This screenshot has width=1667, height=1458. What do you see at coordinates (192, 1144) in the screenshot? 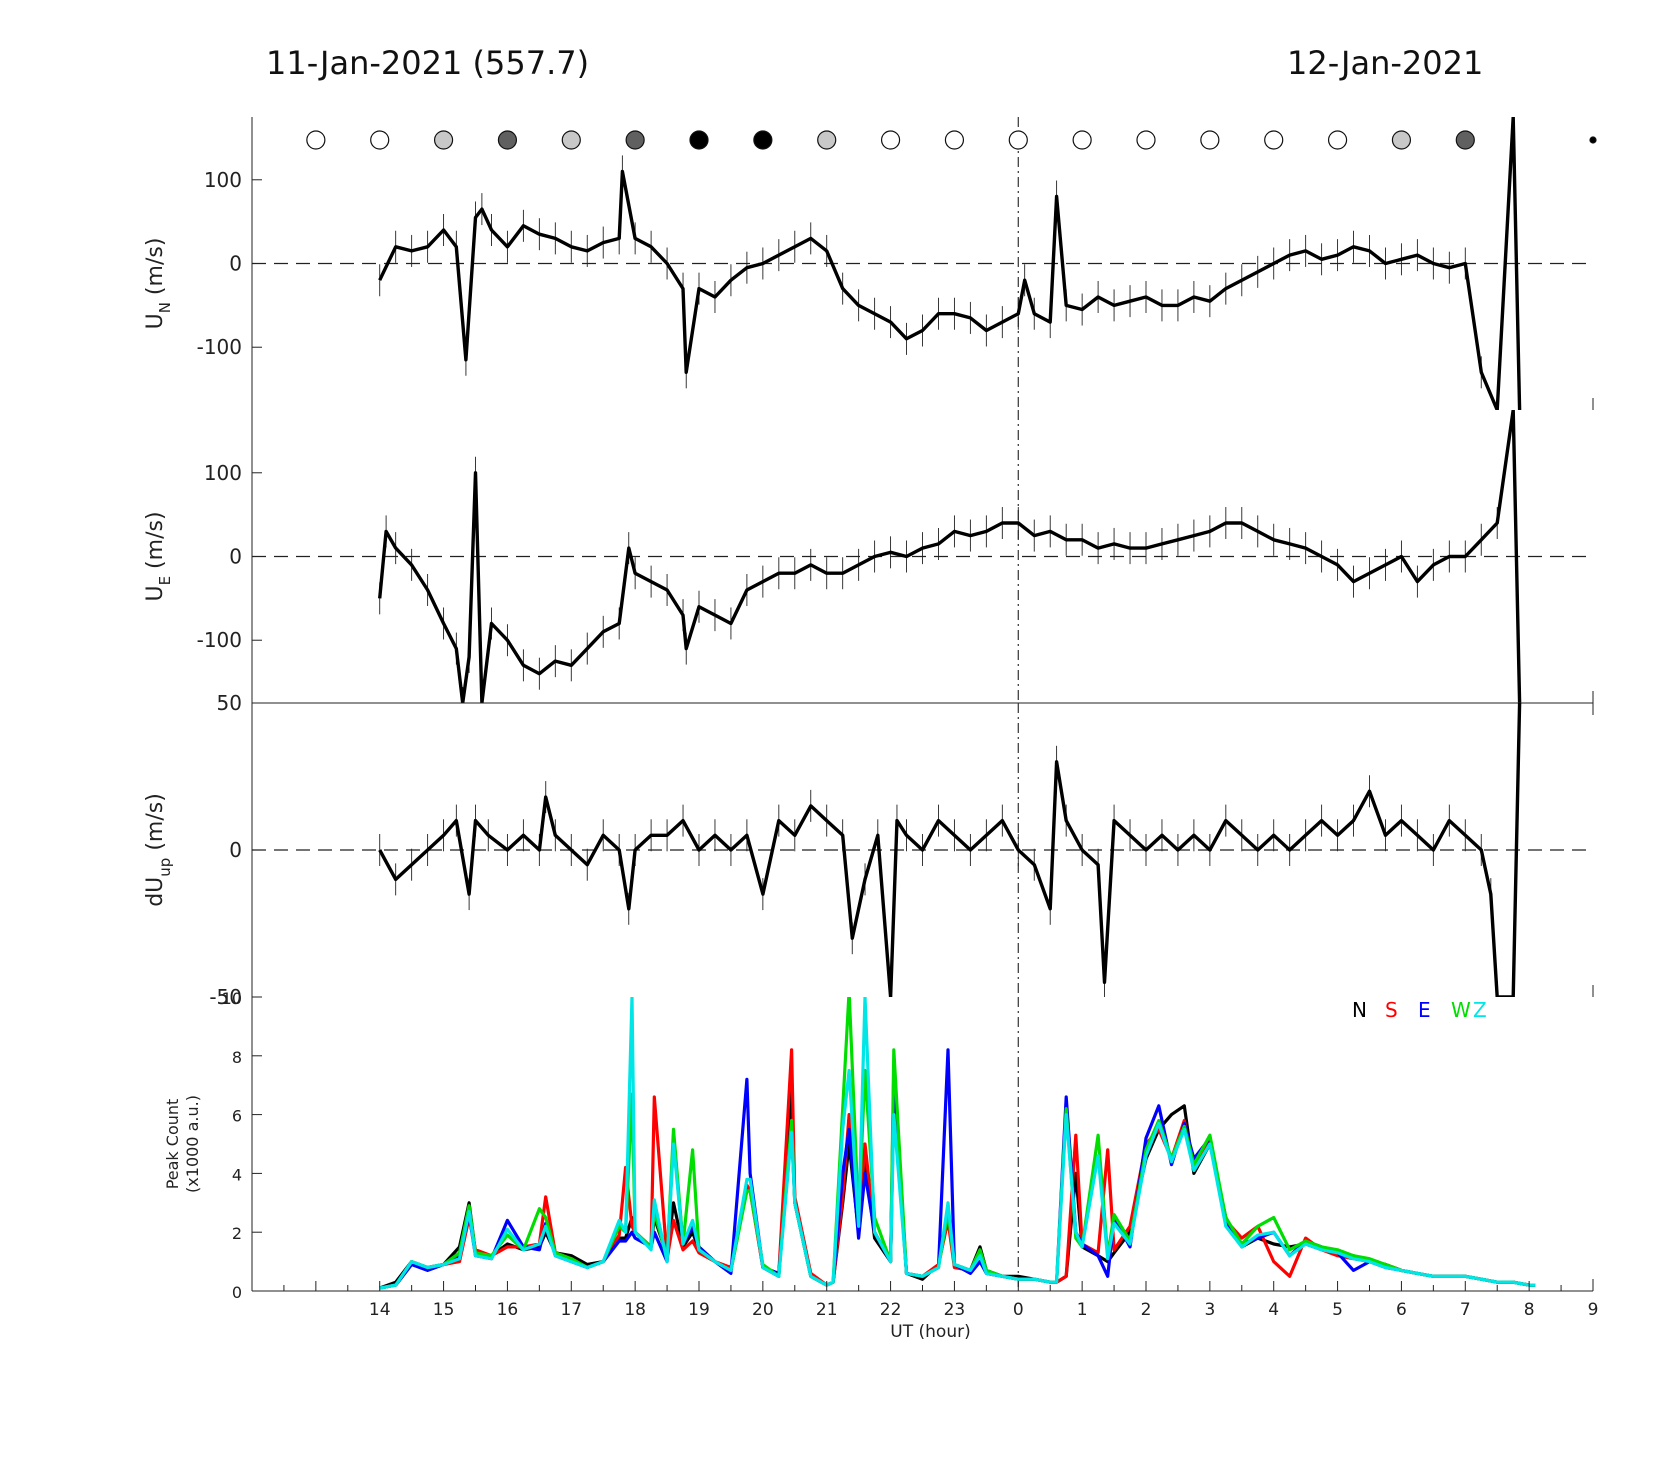
I see `y-axis-label-line2: (x1000 a.u.)` at bounding box center [192, 1144].